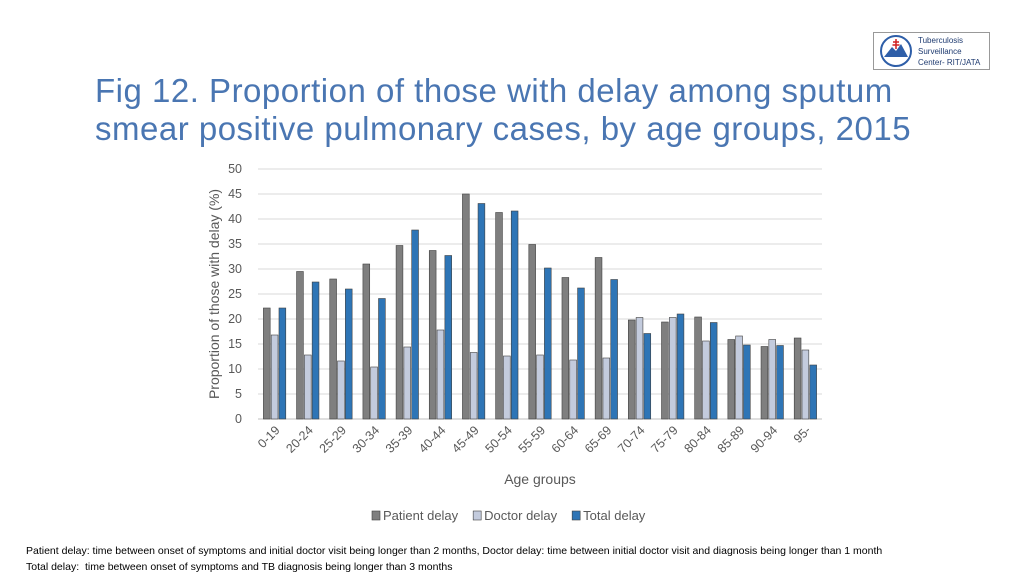  Describe the element at coordinates (614, 515) in the screenshot. I see `legend-label: Total delay` at that location.